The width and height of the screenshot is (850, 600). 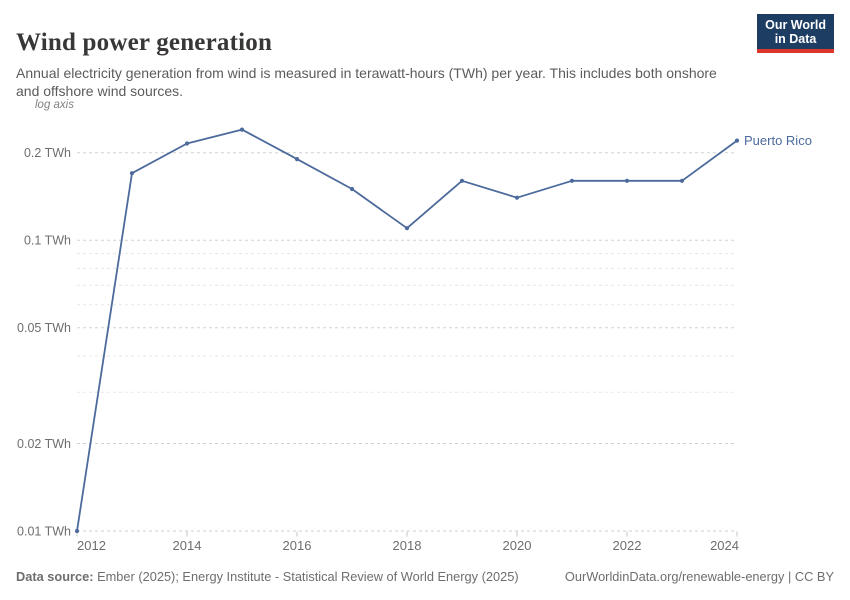 What do you see at coordinates (627, 545) in the screenshot?
I see `x-axis-label: 2022` at bounding box center [627, 545].